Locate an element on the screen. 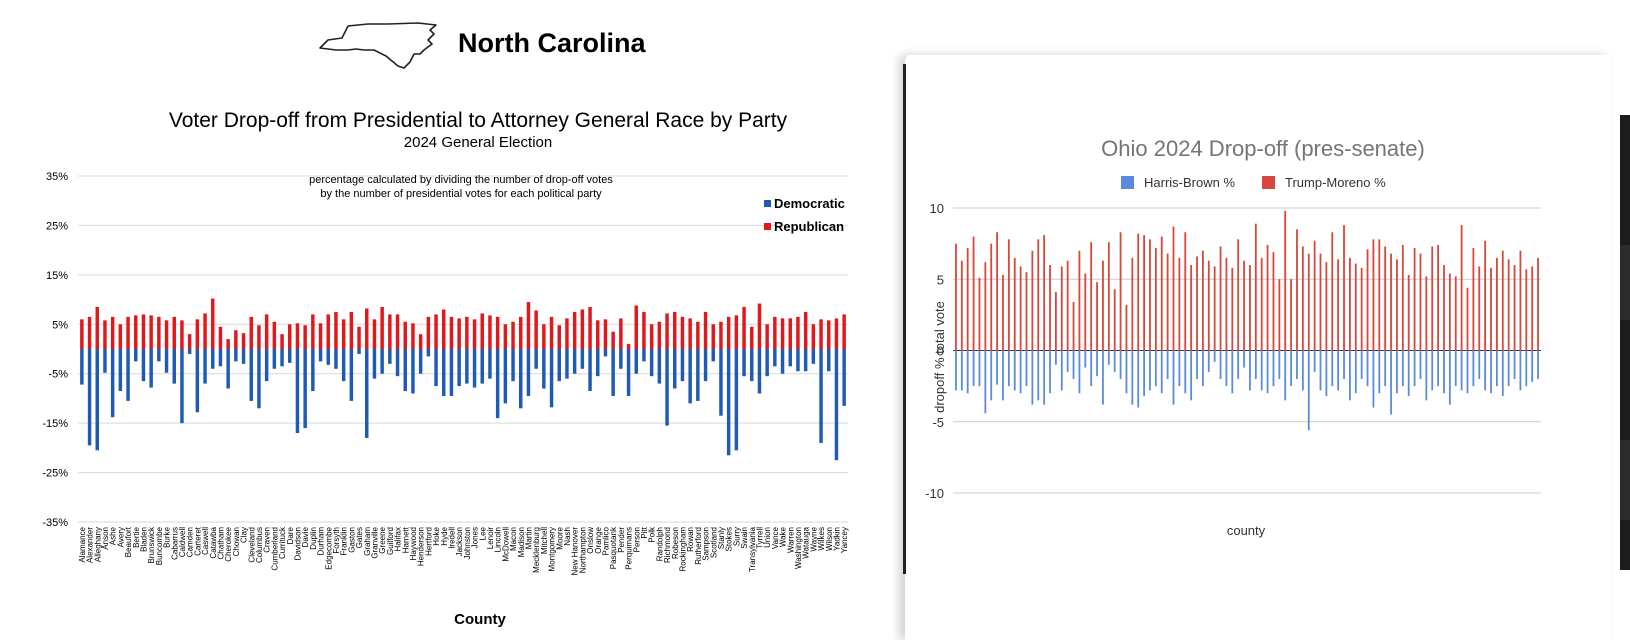 This screenshot has width=1630, height=640. x-tick-label: Wayne is located at coordinates (813, 538).